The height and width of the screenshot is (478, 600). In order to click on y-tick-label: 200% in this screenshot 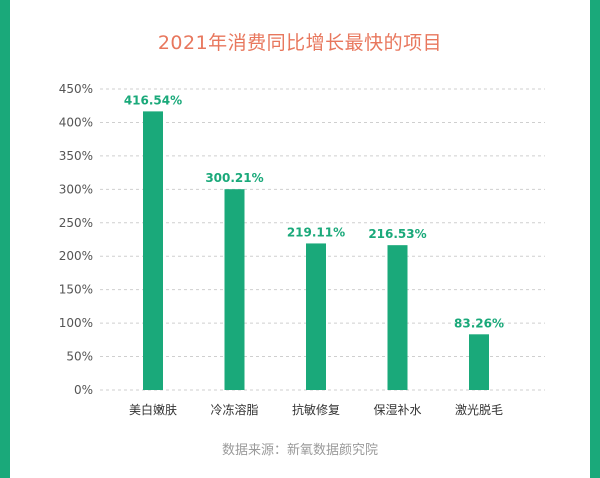, I will do `click(76, 256)`.